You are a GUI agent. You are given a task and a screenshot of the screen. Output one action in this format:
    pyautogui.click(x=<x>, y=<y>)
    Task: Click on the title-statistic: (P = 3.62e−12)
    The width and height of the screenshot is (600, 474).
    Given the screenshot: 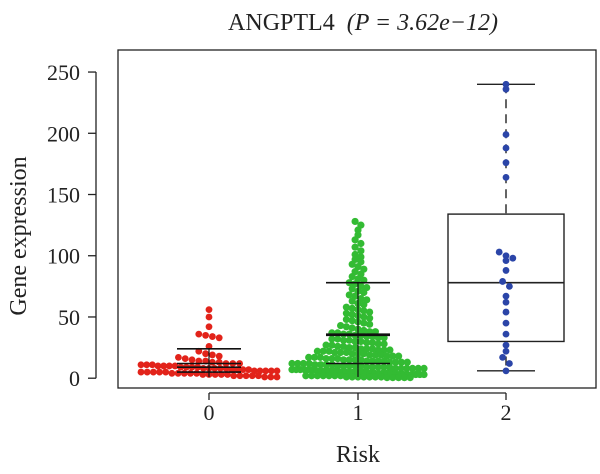 What is the action you would take?
    pyautogui.click(x=422, y=23)
    